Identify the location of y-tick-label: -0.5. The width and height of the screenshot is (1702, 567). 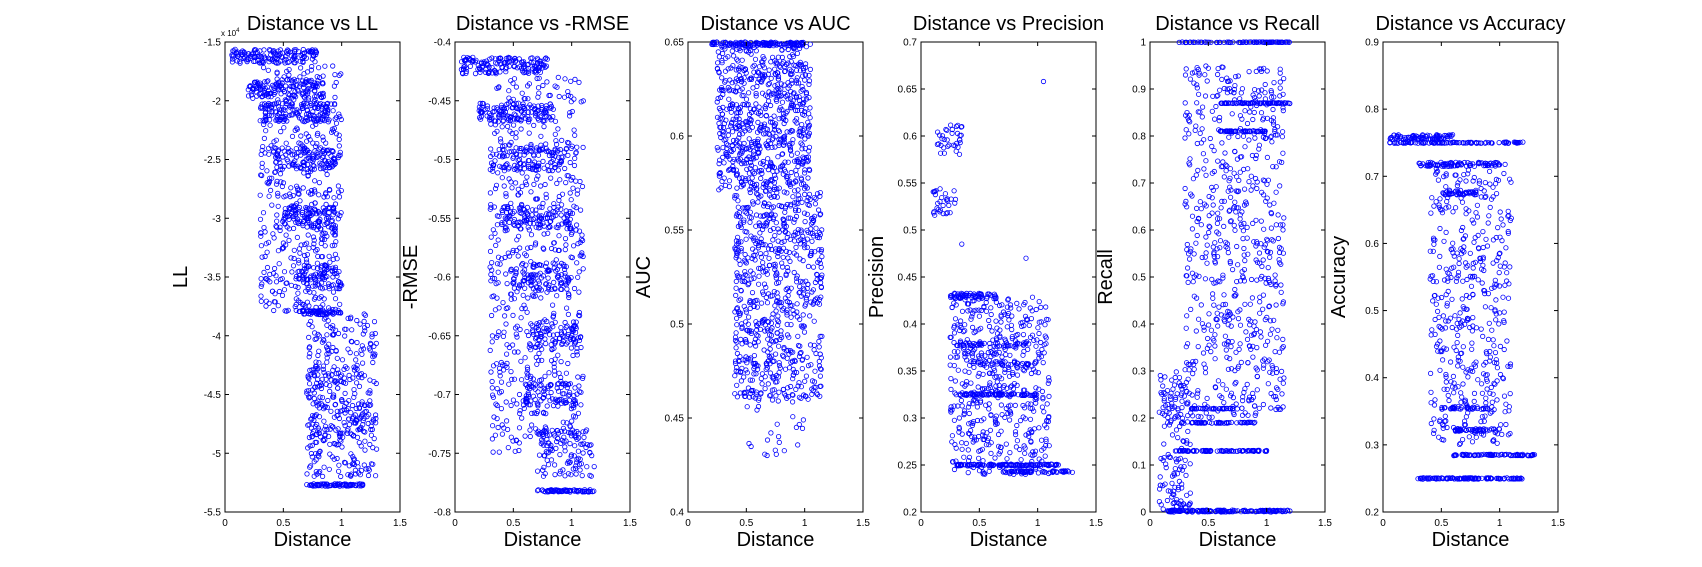
(443, 160).